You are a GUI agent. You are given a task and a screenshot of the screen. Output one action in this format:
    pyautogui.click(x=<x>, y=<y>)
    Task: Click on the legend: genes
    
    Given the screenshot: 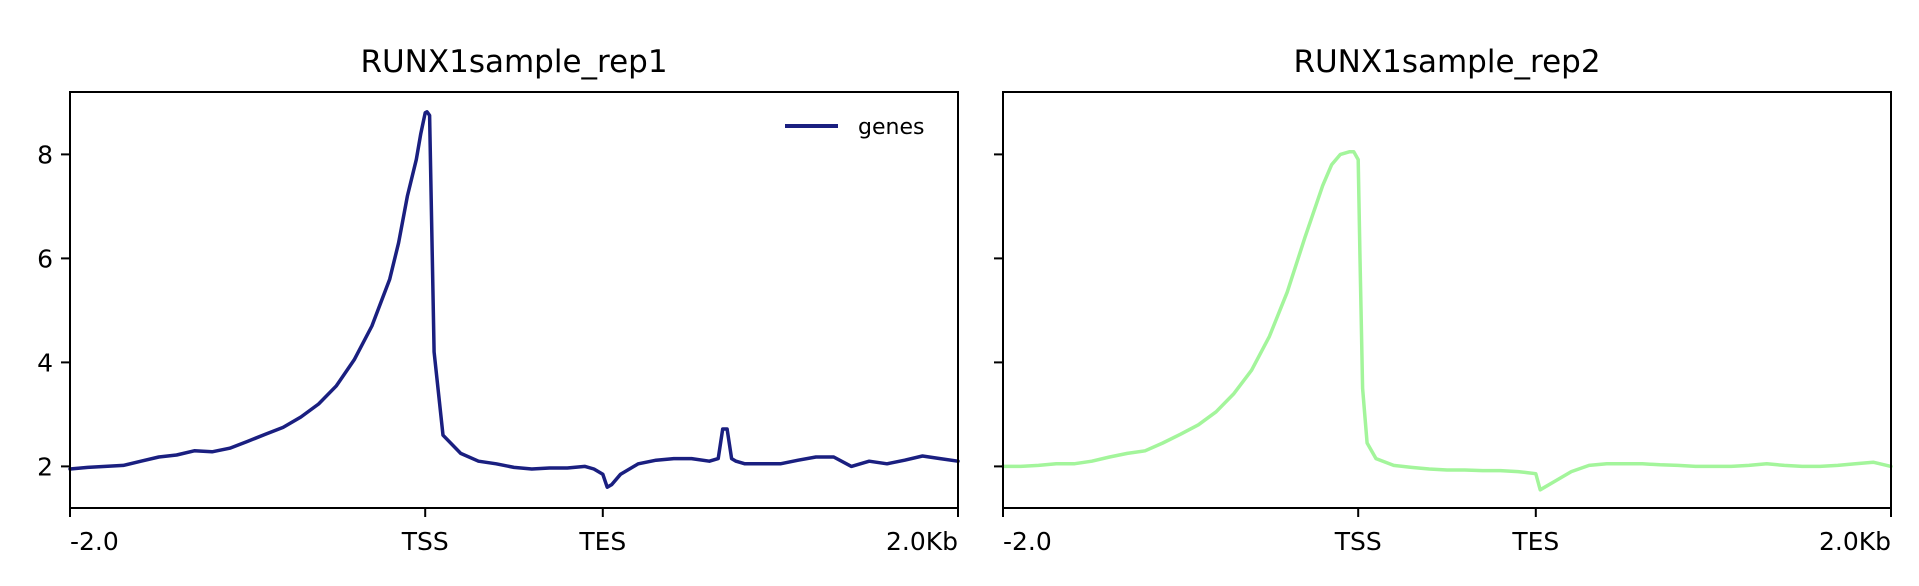 What is the action you would take?
    pyautogui.click(x=854, y=127)
    